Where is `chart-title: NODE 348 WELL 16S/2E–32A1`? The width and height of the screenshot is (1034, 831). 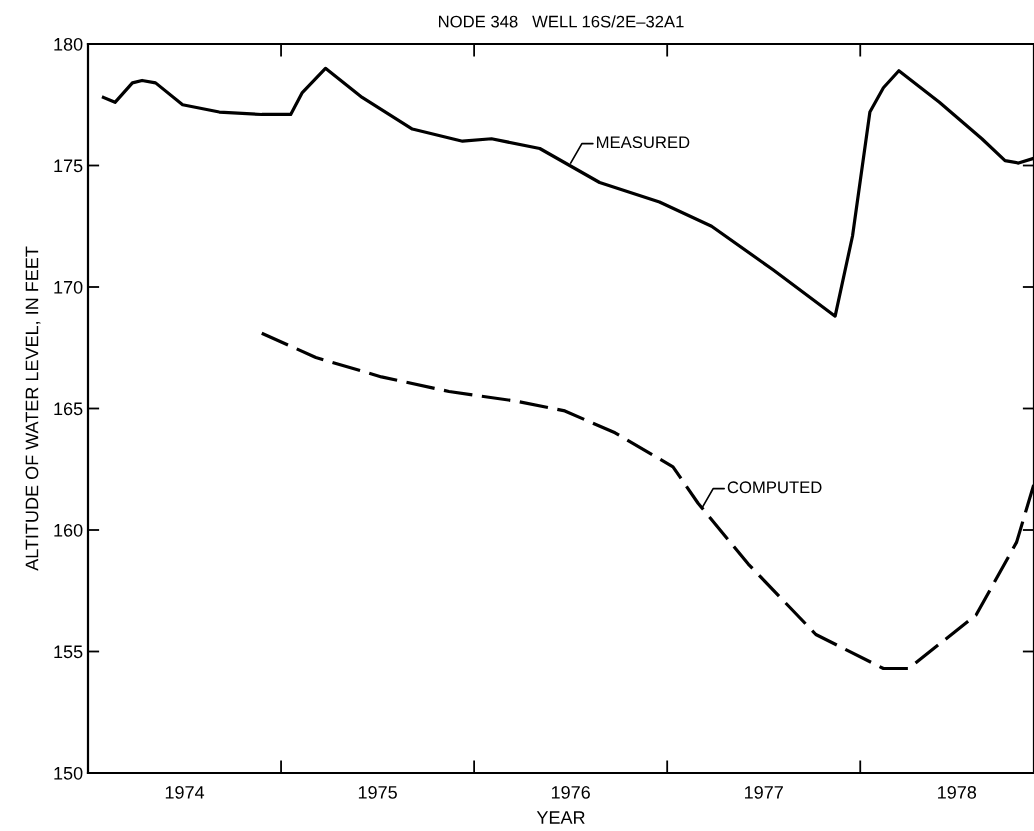
chart-title: NODE 348 WELL 16S/2E–32A1 is located at coordinates (561, 21).